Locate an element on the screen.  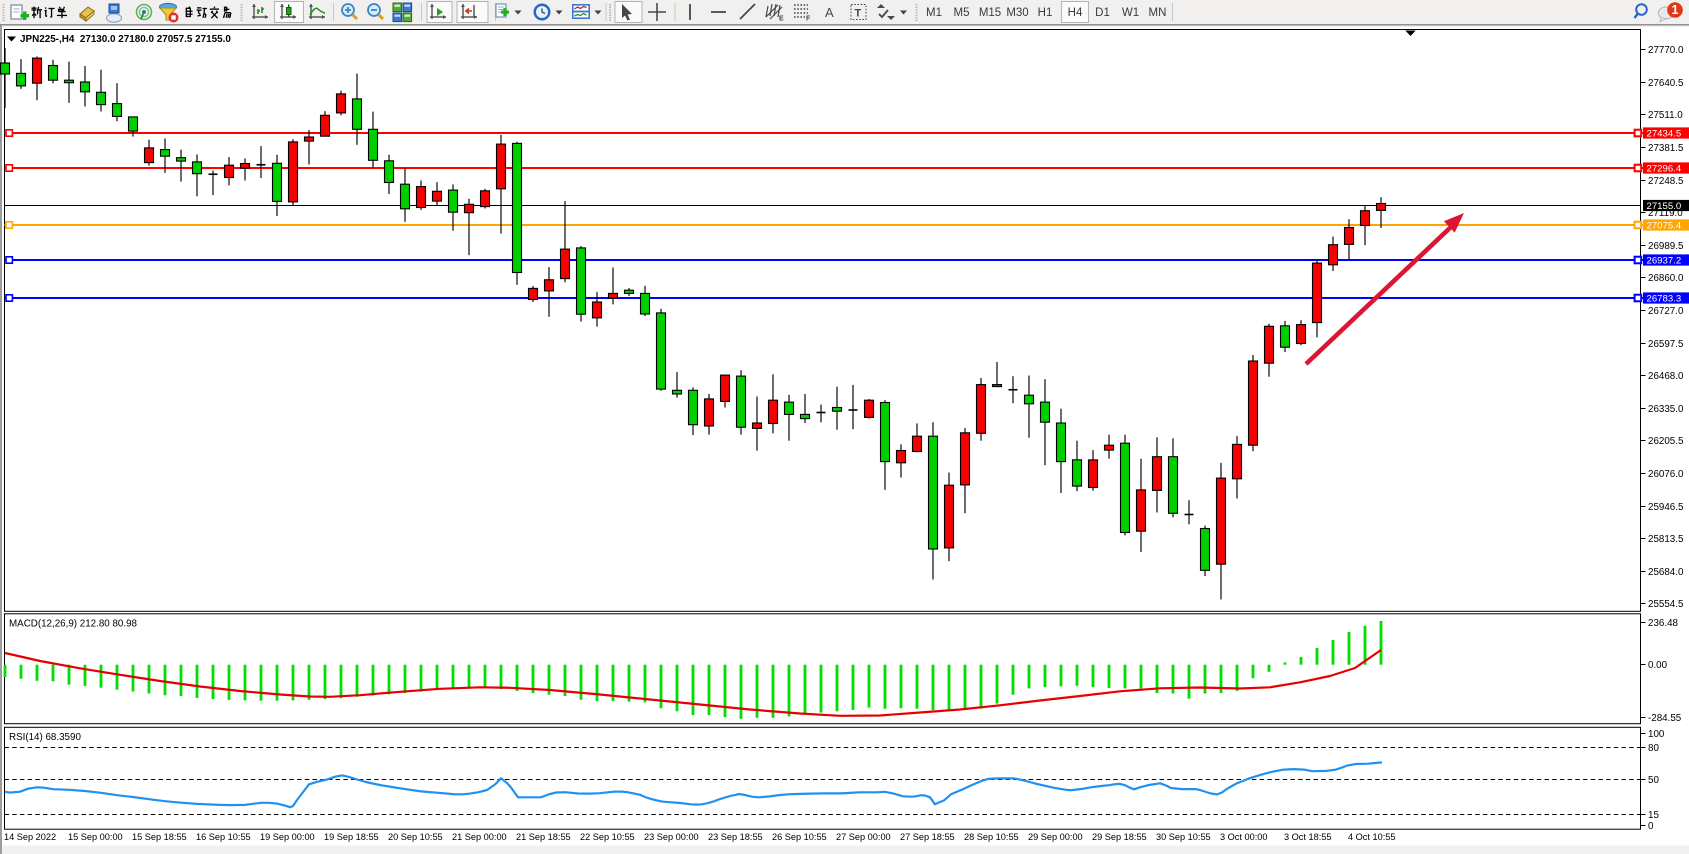
svg-text: H4 is located at coordinates (1075, 13).